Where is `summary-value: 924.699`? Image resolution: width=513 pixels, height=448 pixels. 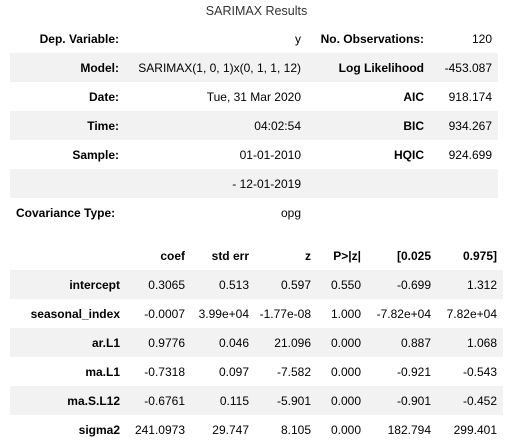
summary-value: 924.699 is located at coordinates (470, 154).